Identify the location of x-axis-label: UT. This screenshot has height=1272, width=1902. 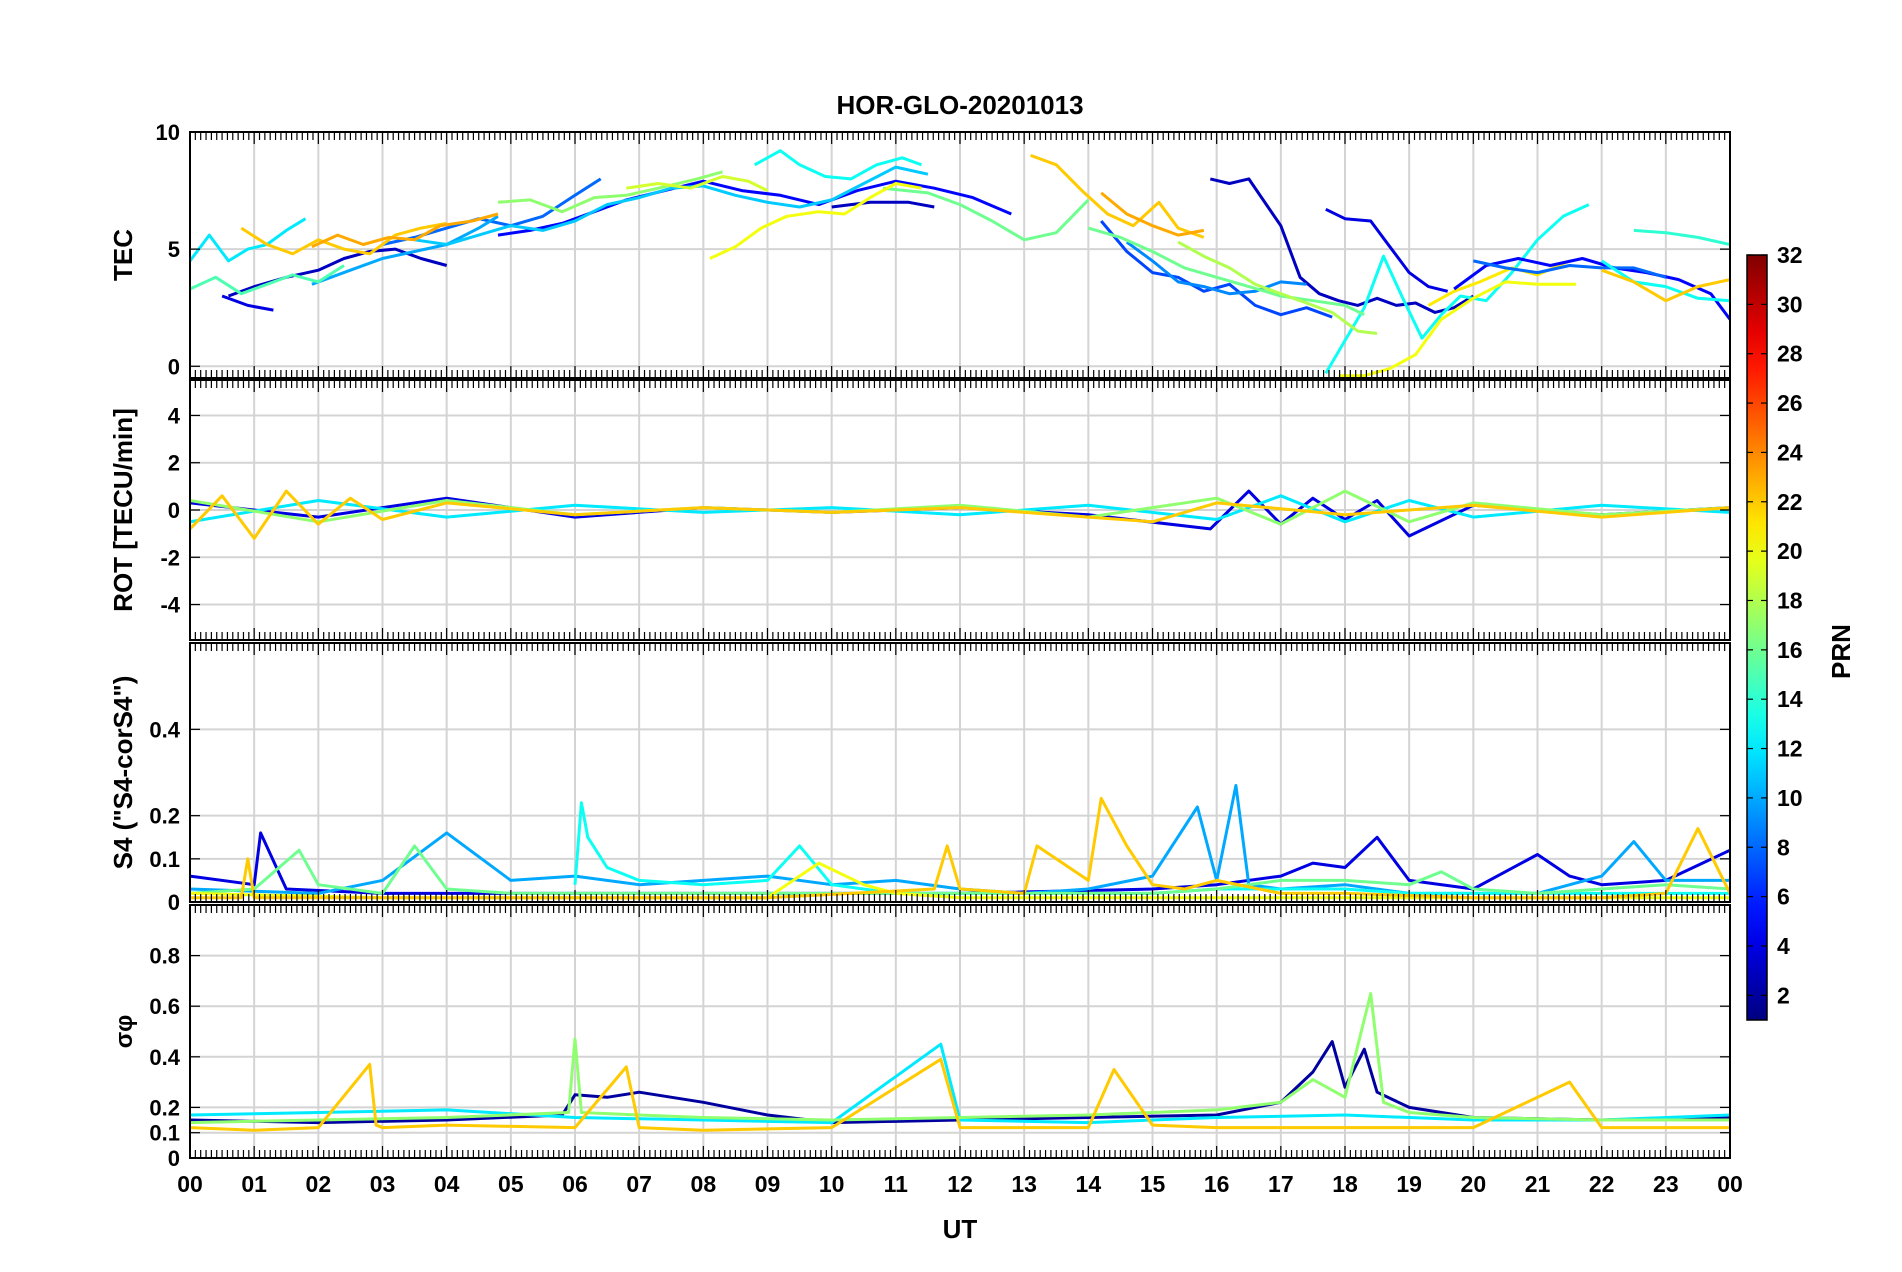
(960, 1229).